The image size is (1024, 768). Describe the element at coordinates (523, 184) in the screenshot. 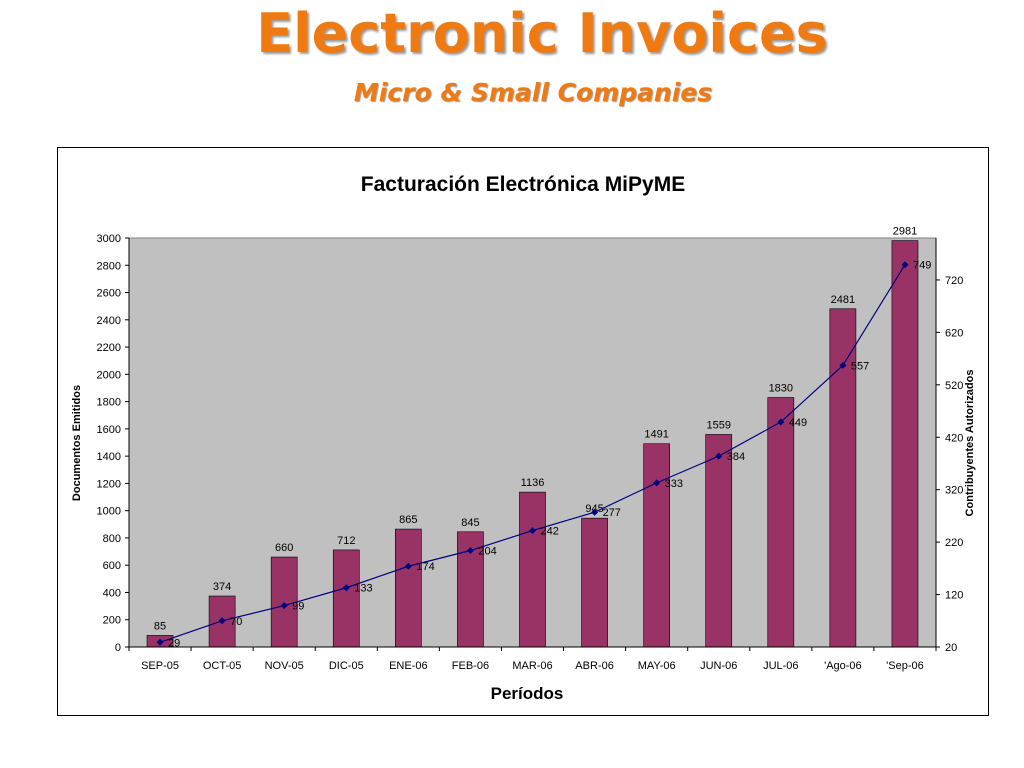

I see `chart-title: Facturación Electrónica MiPyME` at that location.